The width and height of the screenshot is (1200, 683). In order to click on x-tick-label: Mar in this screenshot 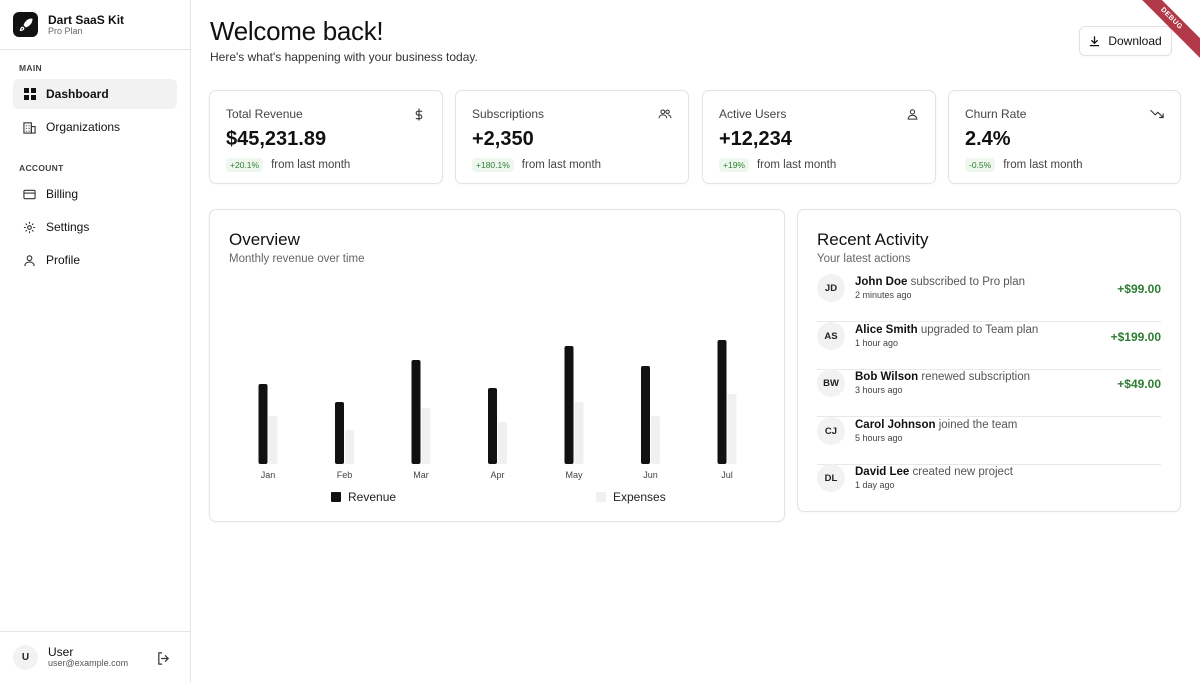, I will do `click(421, 475)`.